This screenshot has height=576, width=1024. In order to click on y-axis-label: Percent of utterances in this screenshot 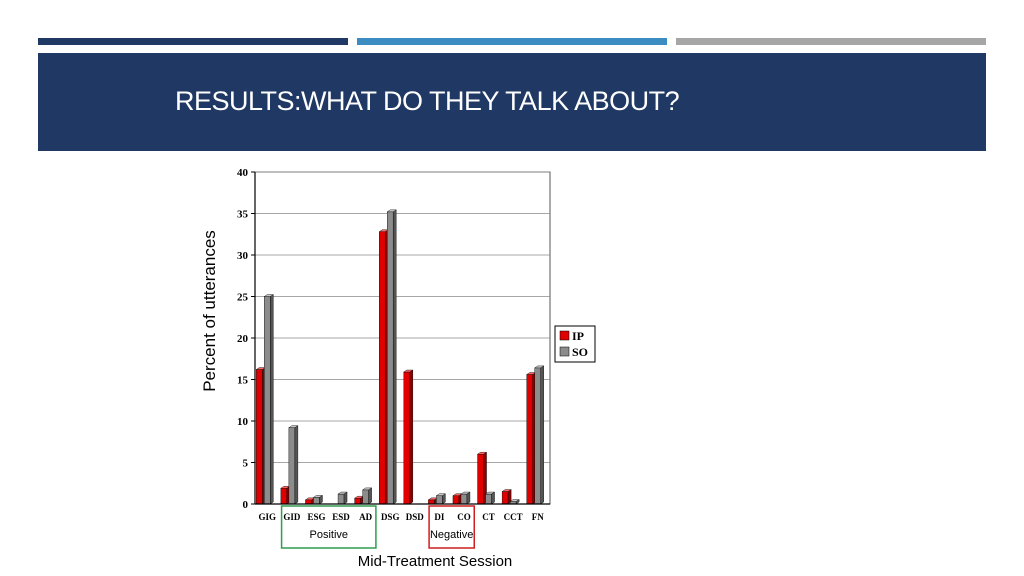, I will do `click(209, 311)`.